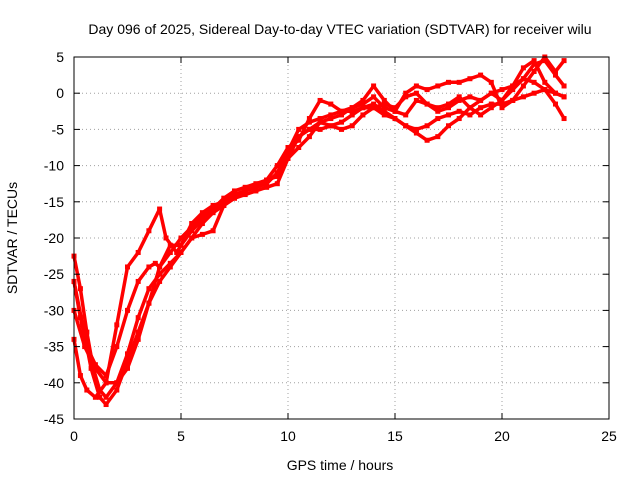 The height and width of the screenshot is (480, 640). Describe the element at coordinates (340, 465) in the screenshot. I see `x-axis-label: GPS time / hours` at that location.